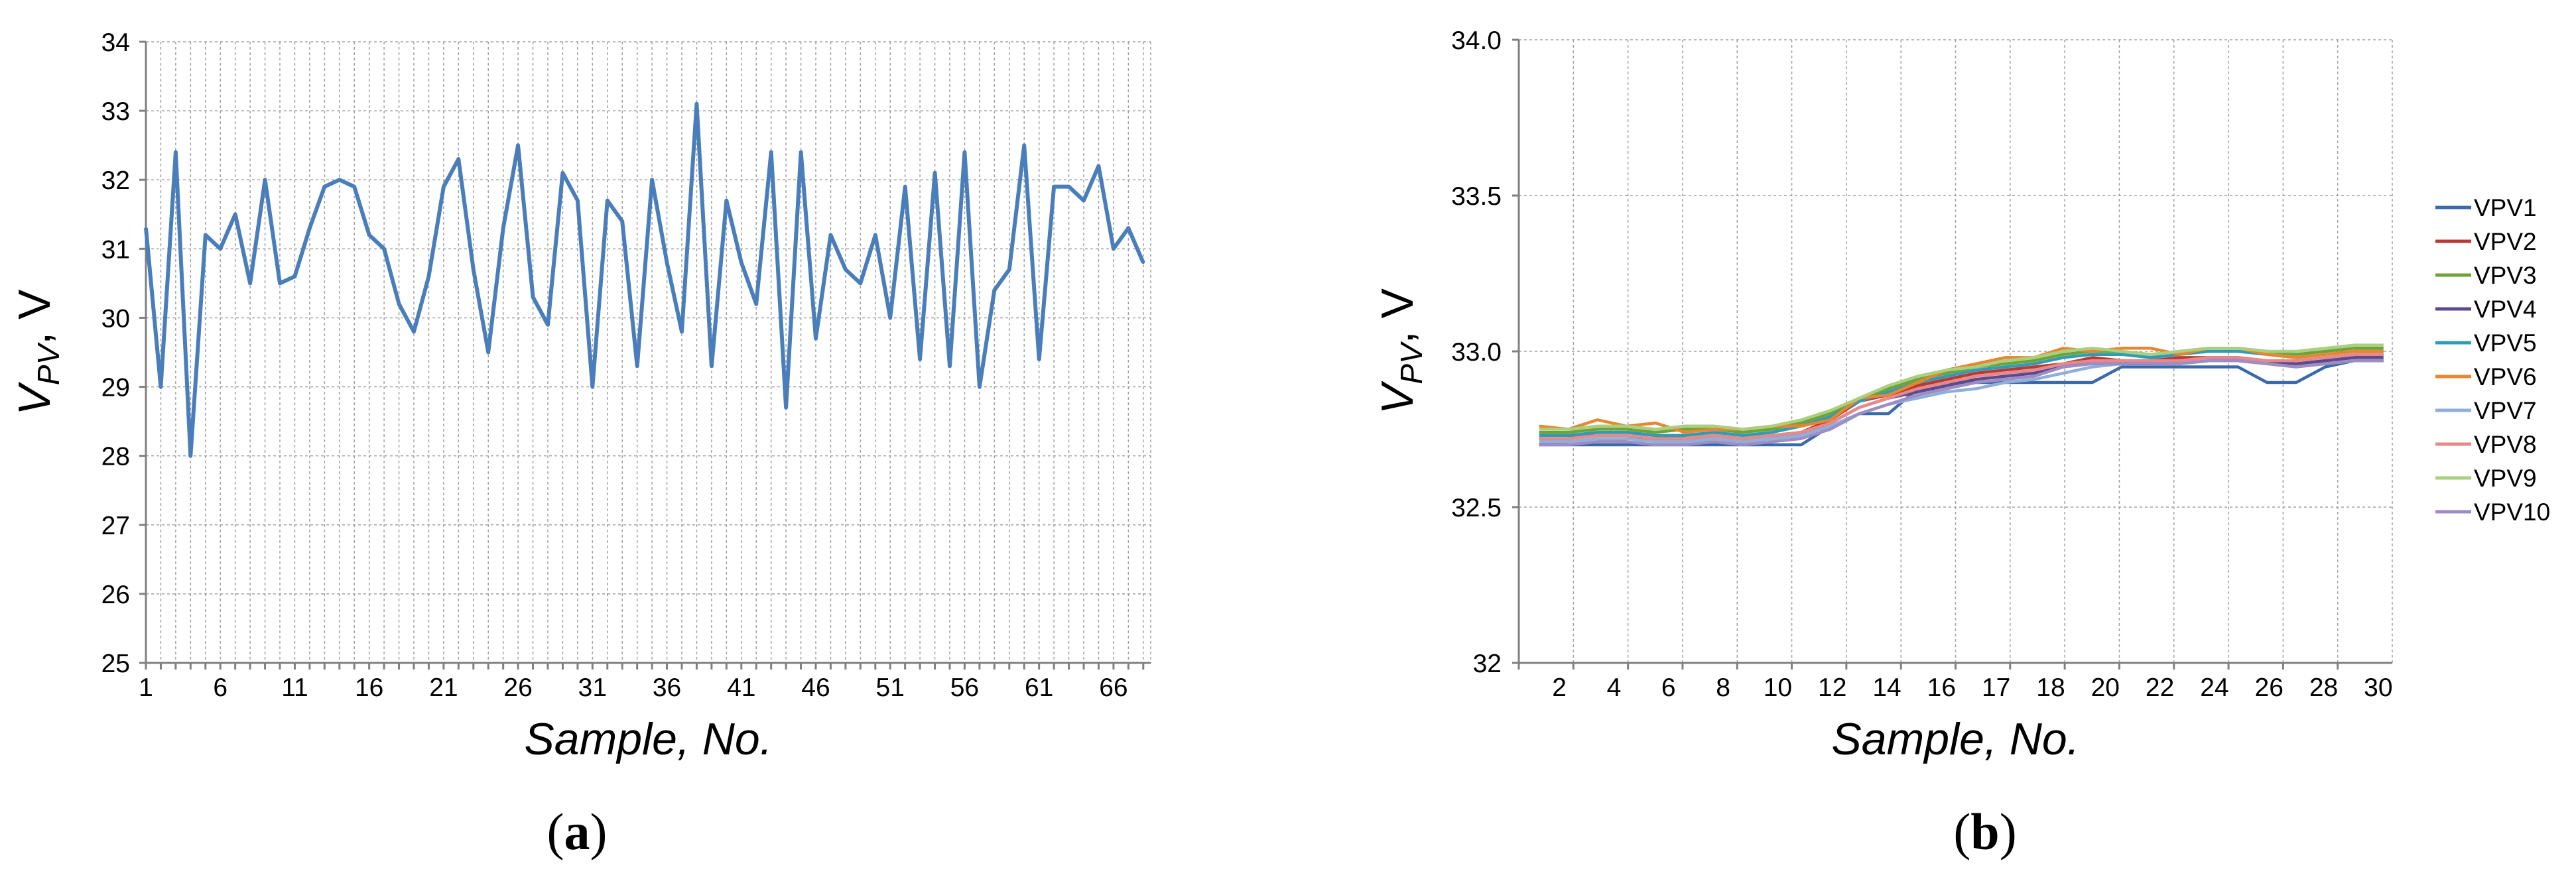 The width and height of the screenshot is (2576, 879). What do you see at coordinates (146, 688) in the screenshot?
I see `x-tick-label: 1` at bounding box center [146, 688].